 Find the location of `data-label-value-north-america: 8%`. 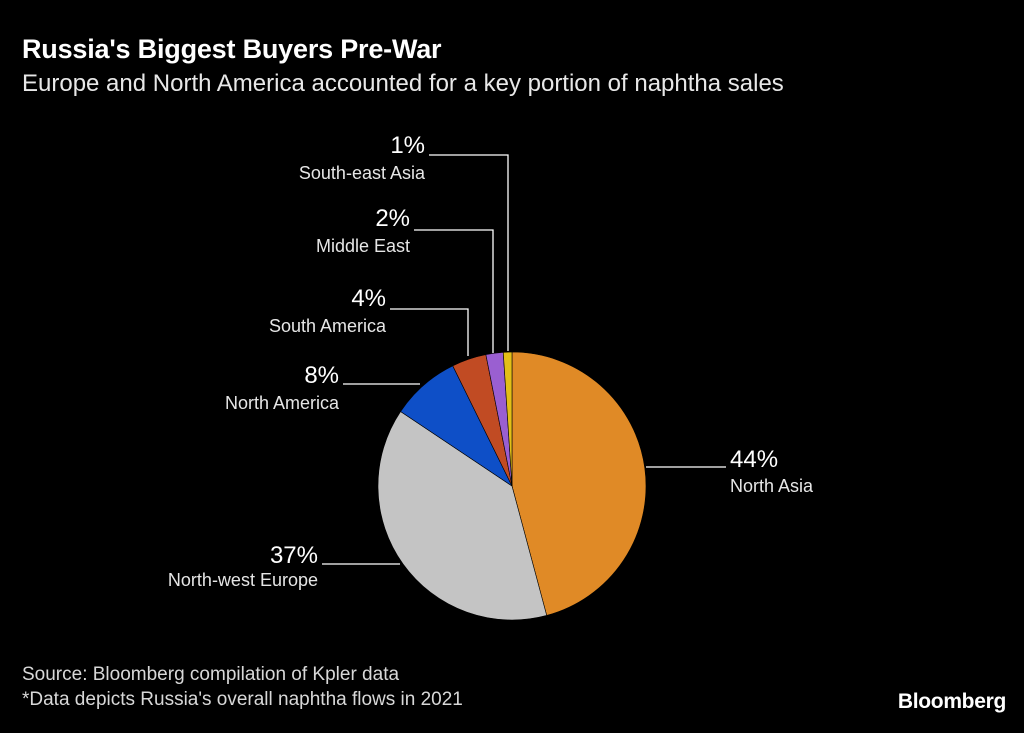

data-label-value-north-america: 8% is located at coordinates (321, 375).